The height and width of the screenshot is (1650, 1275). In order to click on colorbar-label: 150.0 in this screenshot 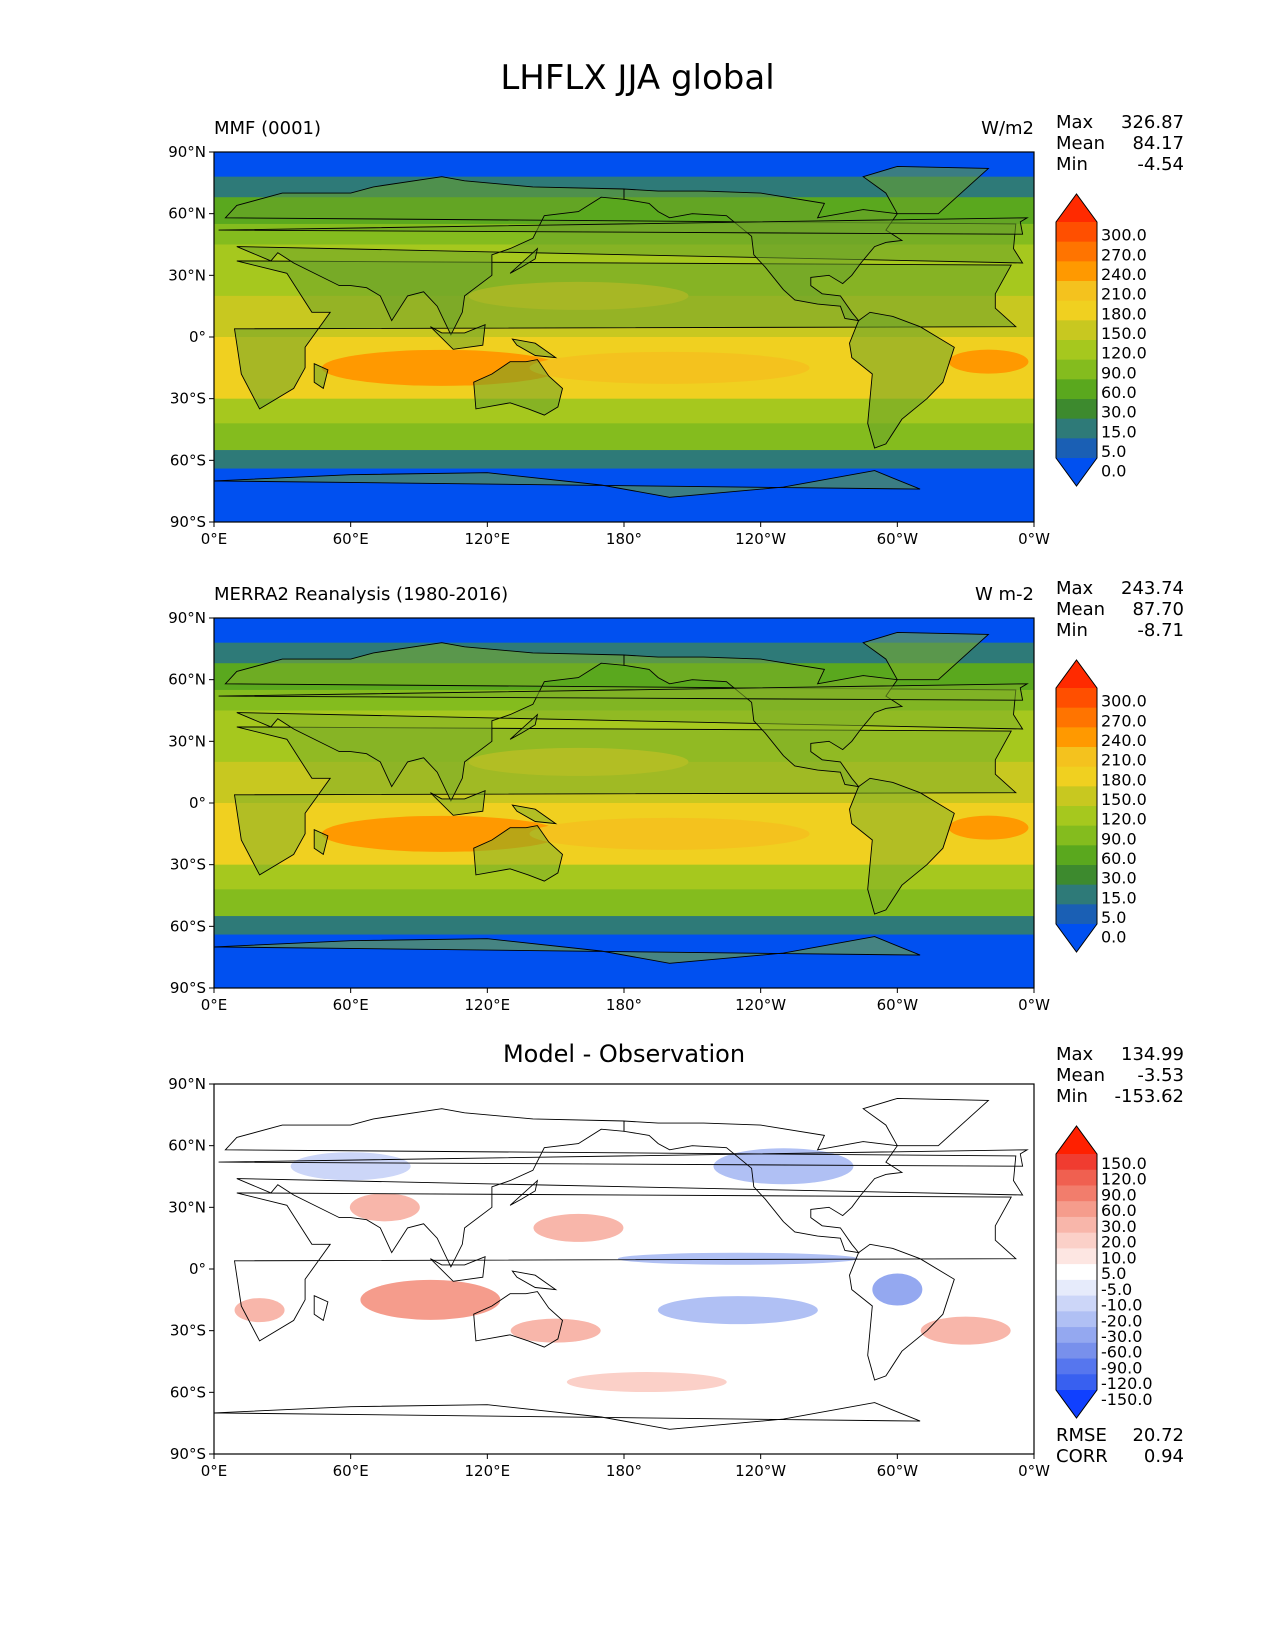, I will do `click(1124, 1163)`.